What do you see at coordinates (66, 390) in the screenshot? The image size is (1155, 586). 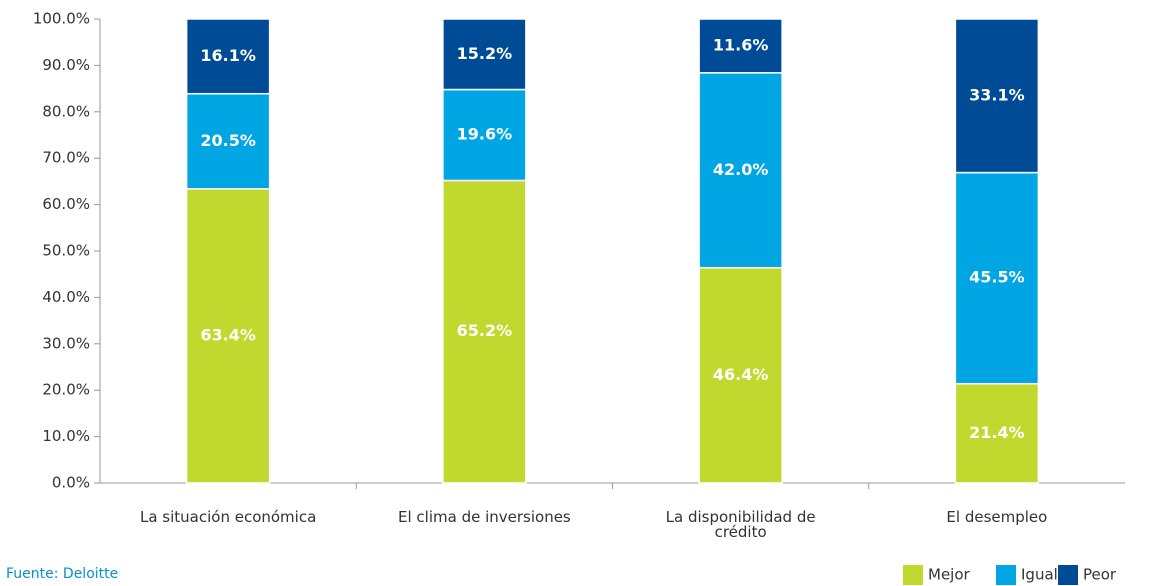 I see `y-tick-label: 20.0%` at bounding box center [66, 390].